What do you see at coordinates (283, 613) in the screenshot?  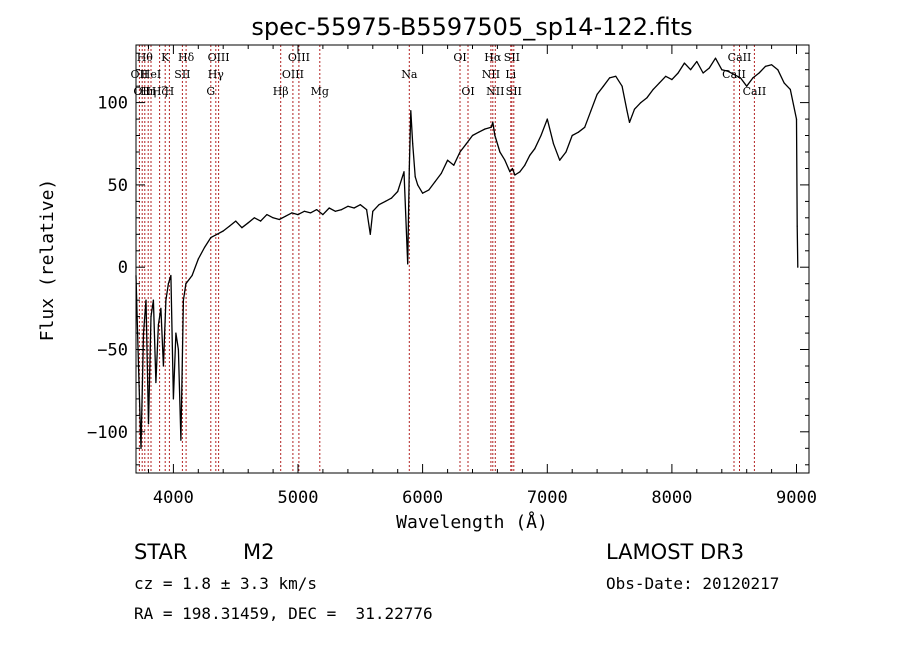 I see `coordinates: RA = 198.31459, DEC = 31.22776` at bounding box center [283, 613].